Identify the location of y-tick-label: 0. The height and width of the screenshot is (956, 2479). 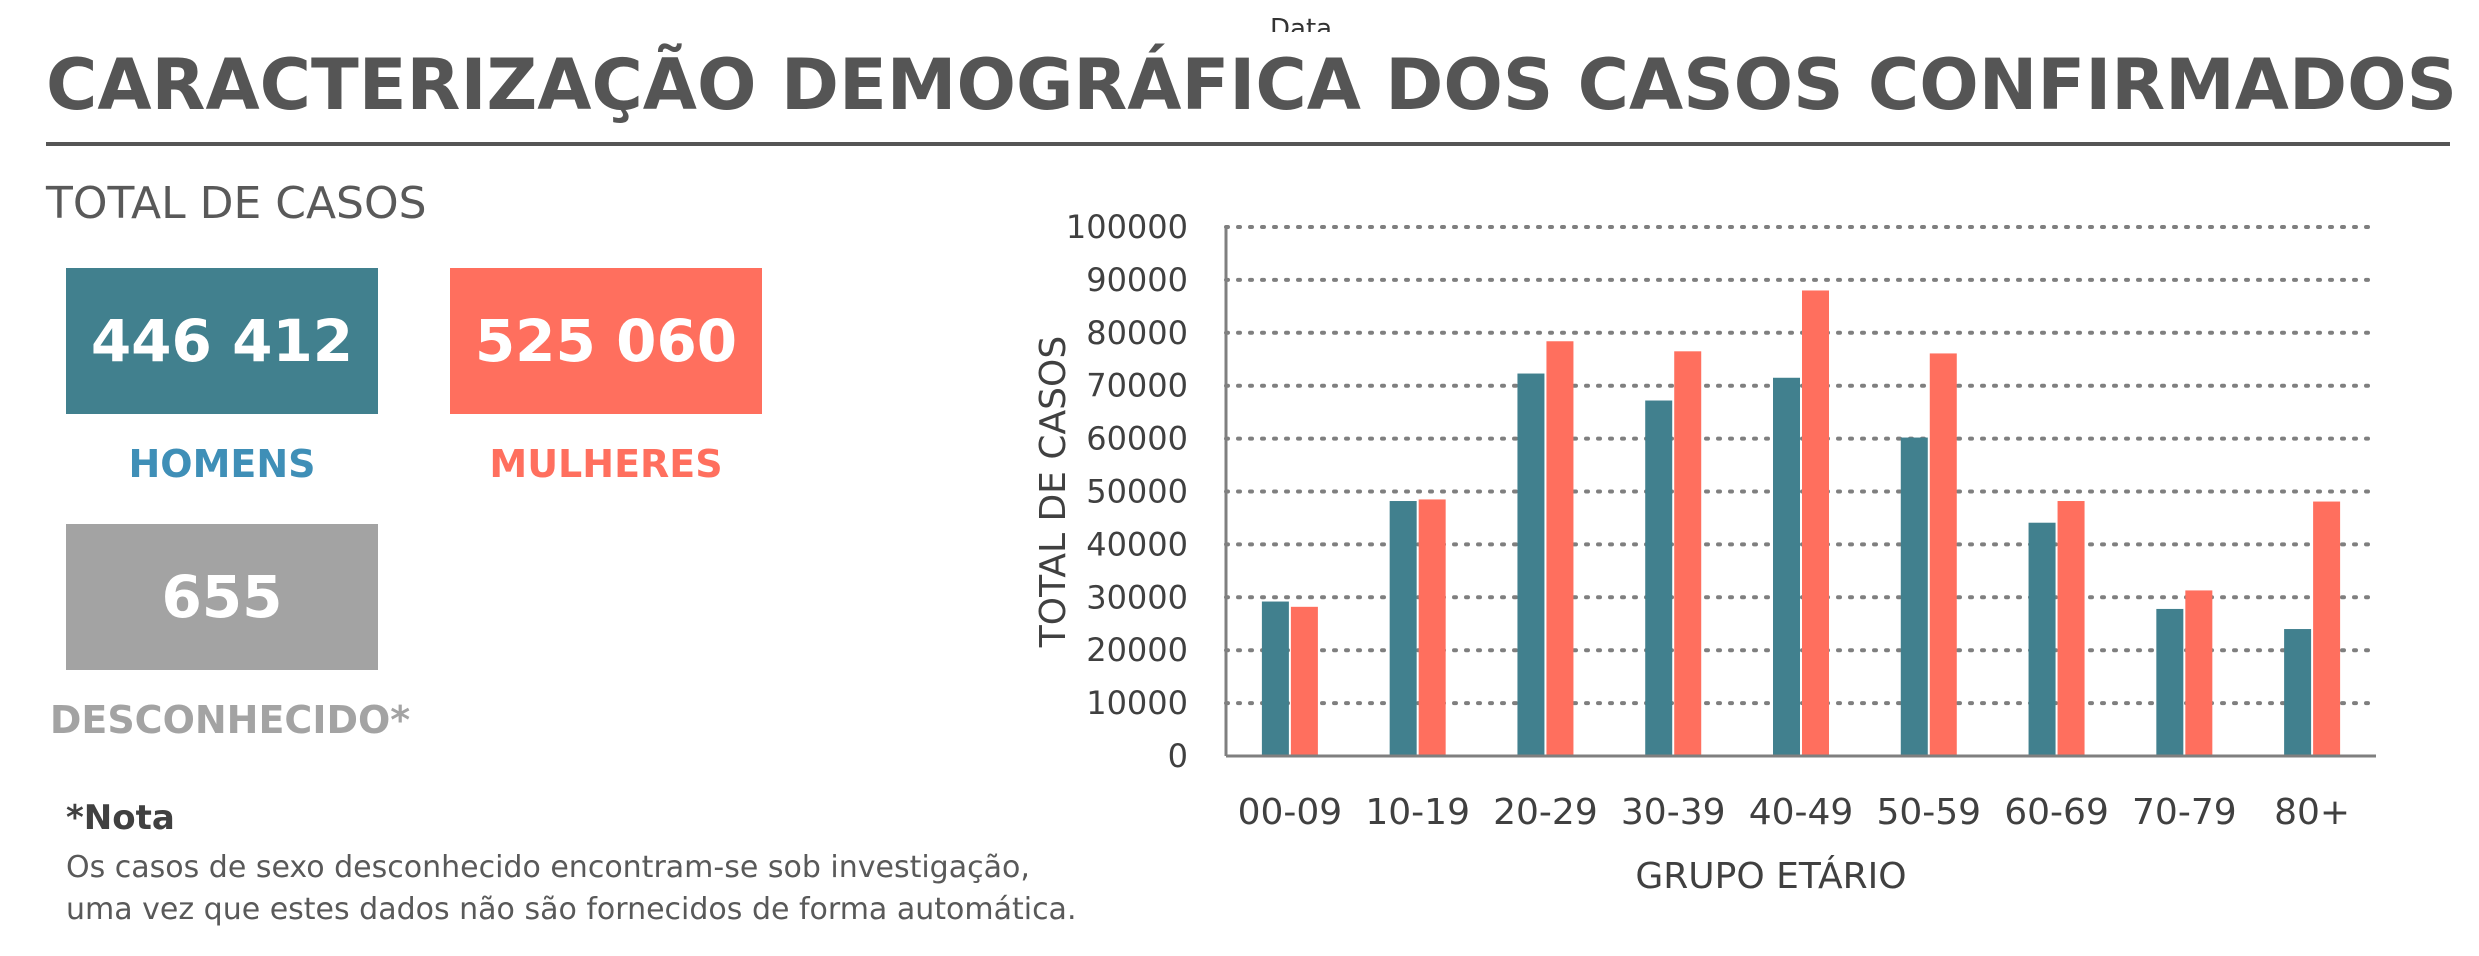
(1178, 756).